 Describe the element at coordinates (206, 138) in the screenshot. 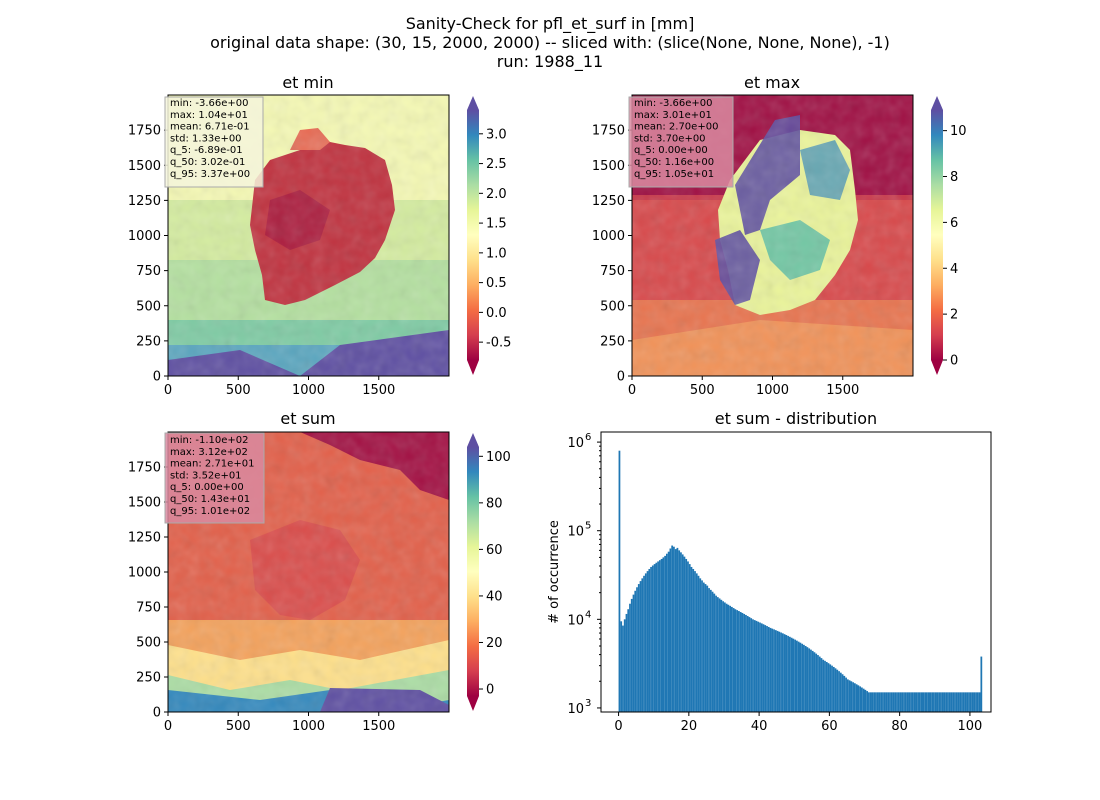

I see `et-min-stat-line: std: 1.33e+00` at that location.